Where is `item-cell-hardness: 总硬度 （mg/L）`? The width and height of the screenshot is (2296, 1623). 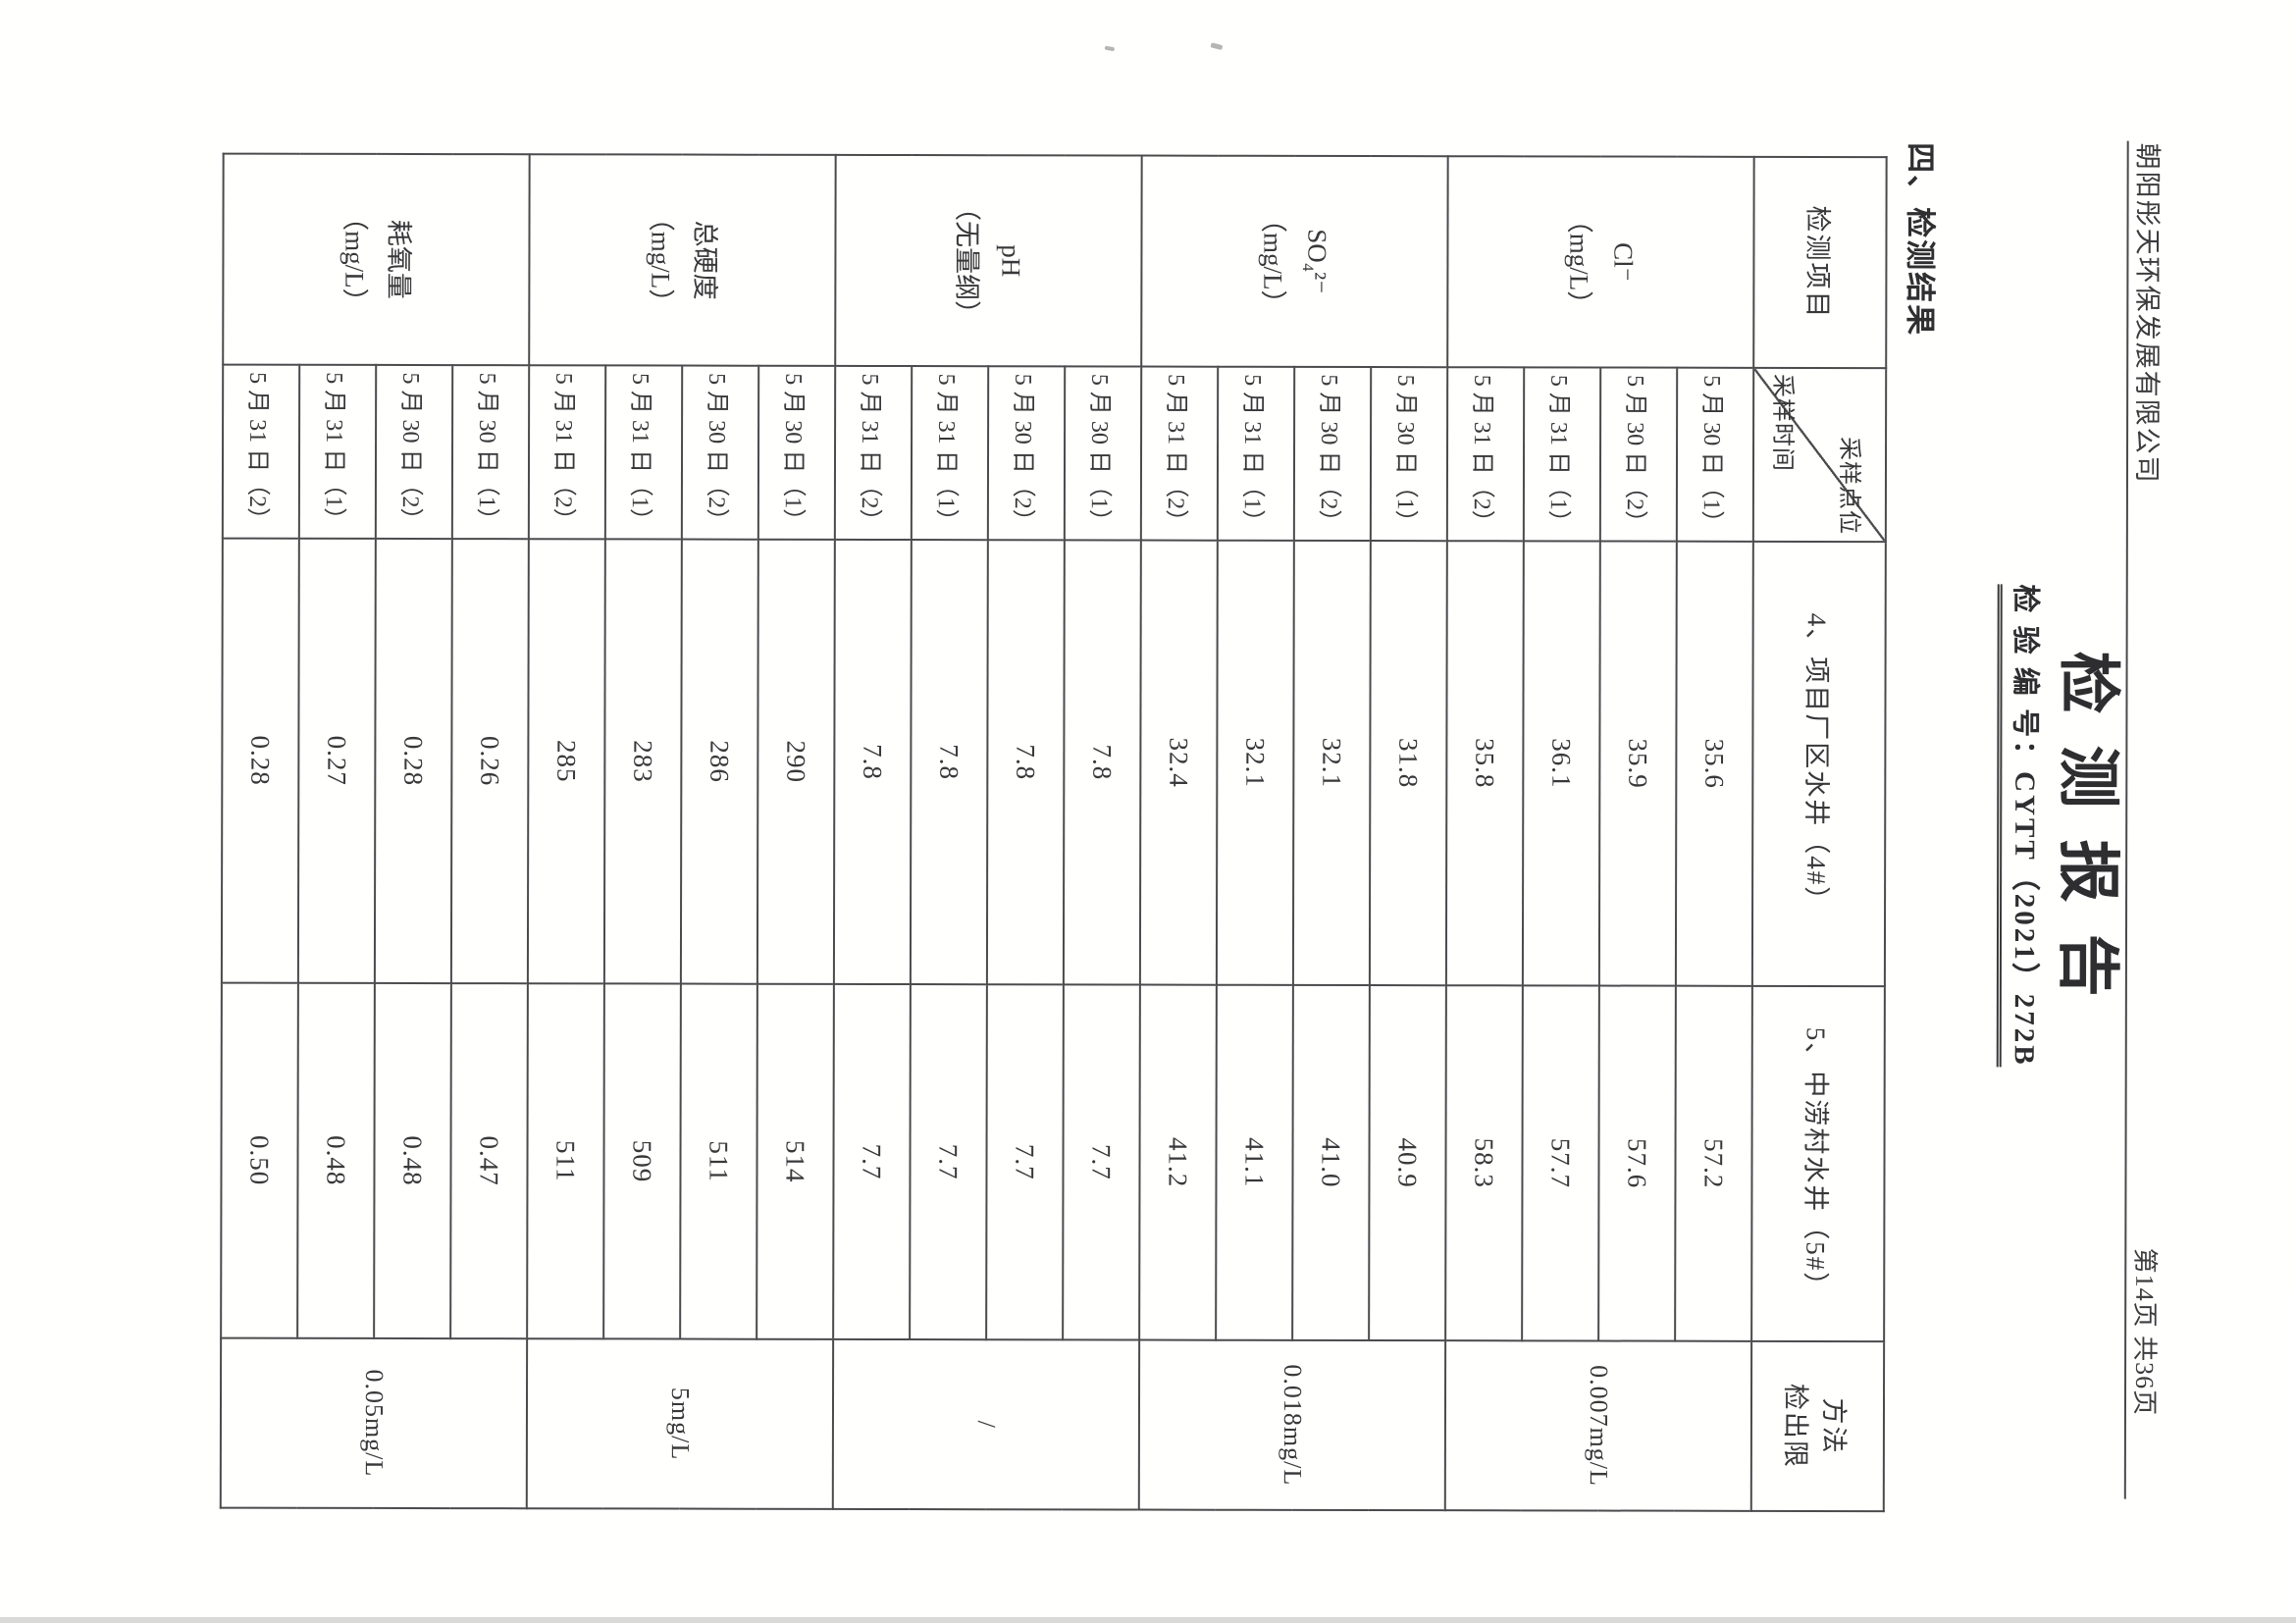
item-cell-hardness: 总硬度 （mg/L） is located at coordinates (682, 260).